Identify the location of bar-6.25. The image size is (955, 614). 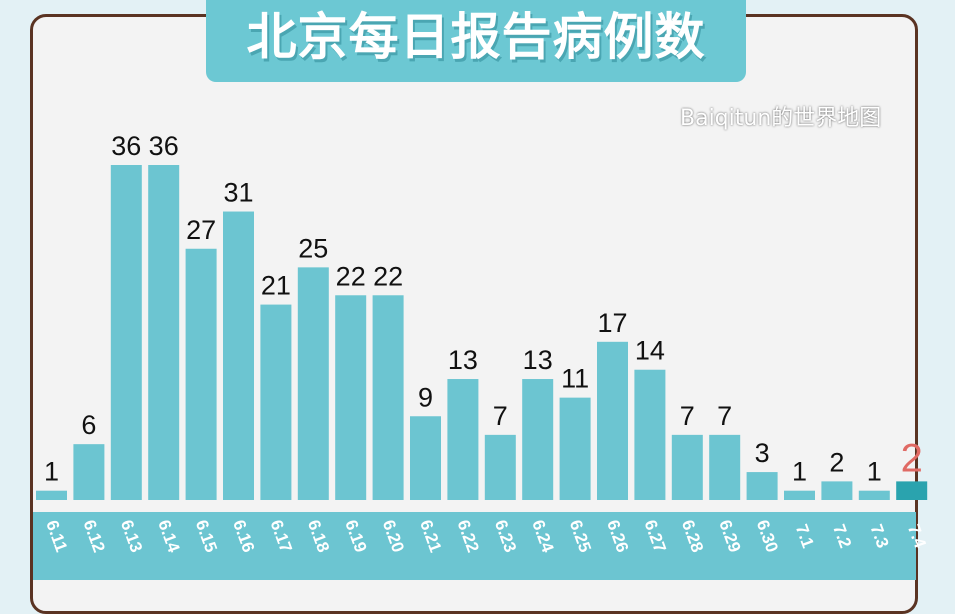
(575, 448).